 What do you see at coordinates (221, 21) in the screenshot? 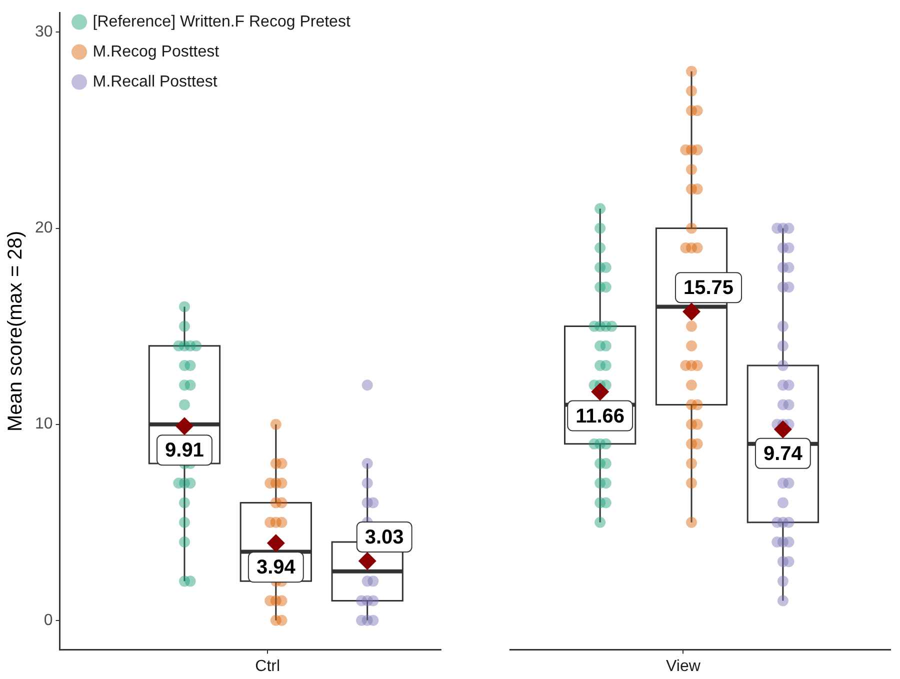
I see `legend-label: [Reference] Written.F Recog Pretest` at bounding box center [221, 21].